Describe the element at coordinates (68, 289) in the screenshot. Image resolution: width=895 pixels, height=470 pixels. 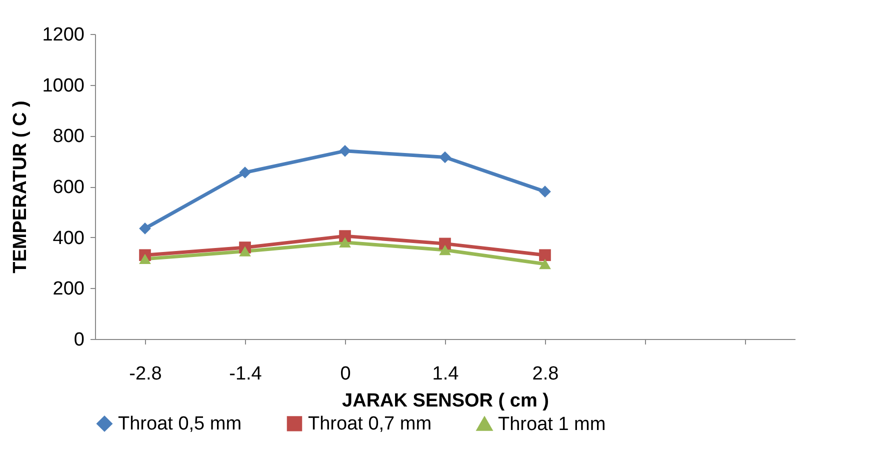
I see `y-tick-label: 200` at that location.